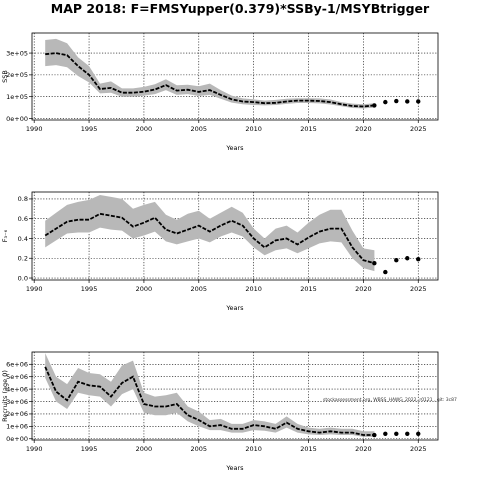 This screenshot has width=480, height=480. What do you see at coordinates (17, 414) in the screenshot?
I see `y-tick-label: 2e+06` at bounding box center [17, 414].